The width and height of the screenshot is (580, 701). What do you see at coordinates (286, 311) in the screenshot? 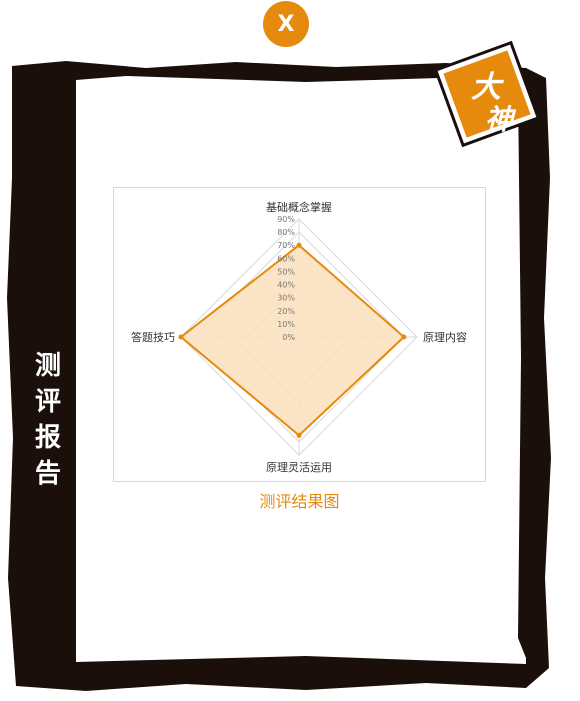
I see `tick-label: 20%` at bounding box center [286, 311].